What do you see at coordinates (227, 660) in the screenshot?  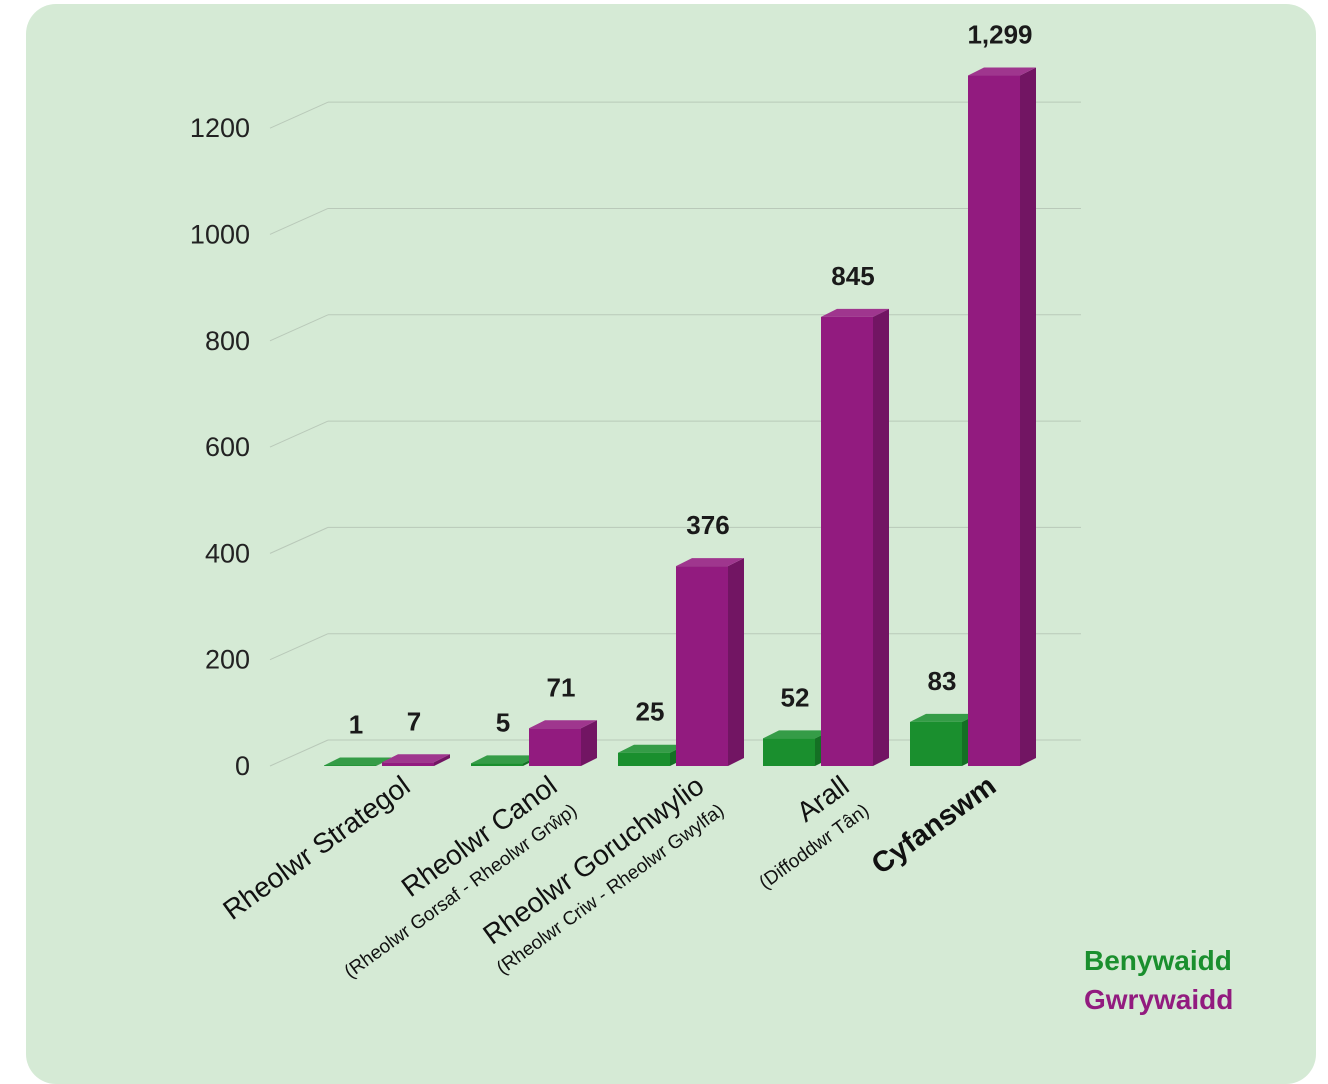 I see `y-tick-label: 200` at bounding box center [227, 660].